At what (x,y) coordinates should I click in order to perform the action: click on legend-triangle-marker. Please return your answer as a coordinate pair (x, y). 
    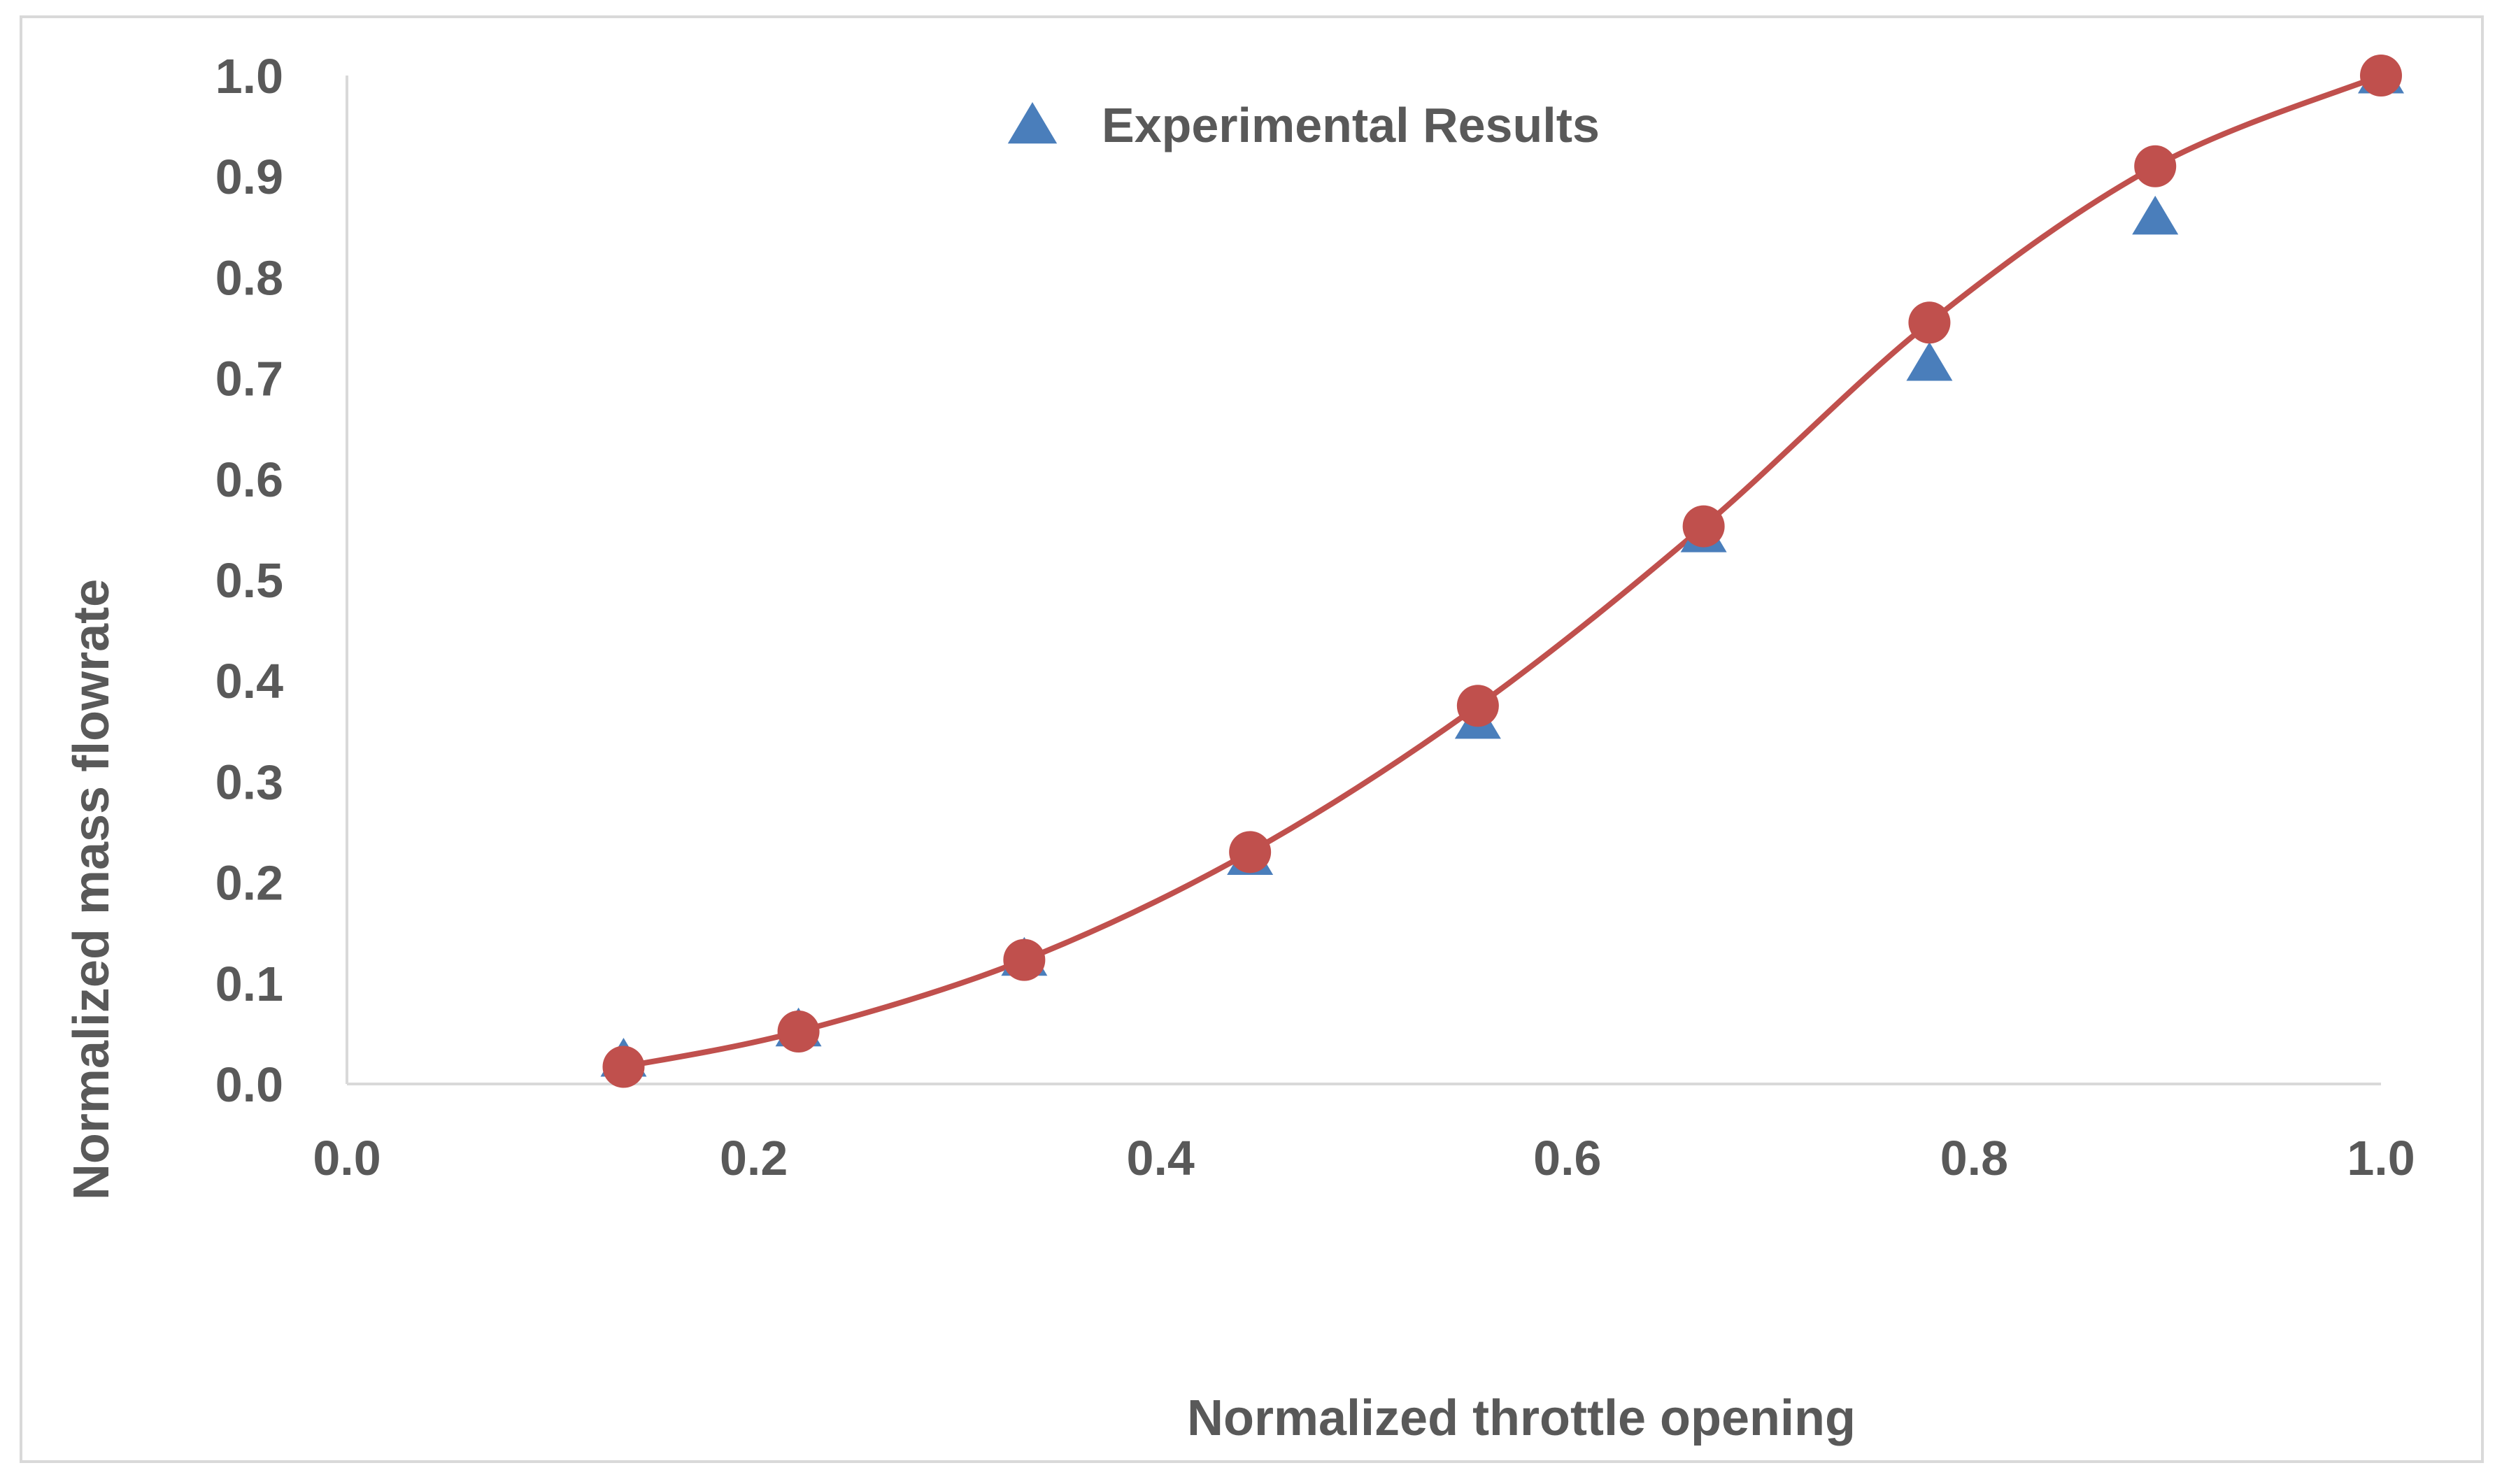
    Looking at the image, I should click on (1032, 123).